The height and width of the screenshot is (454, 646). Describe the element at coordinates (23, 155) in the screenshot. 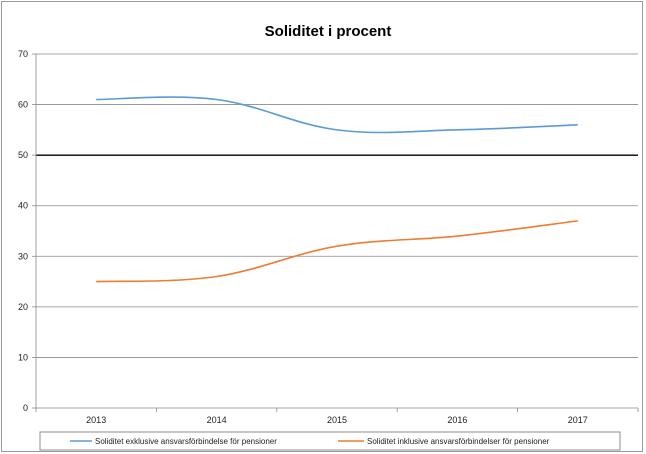

I see `y-tick-label: 50` at that location.